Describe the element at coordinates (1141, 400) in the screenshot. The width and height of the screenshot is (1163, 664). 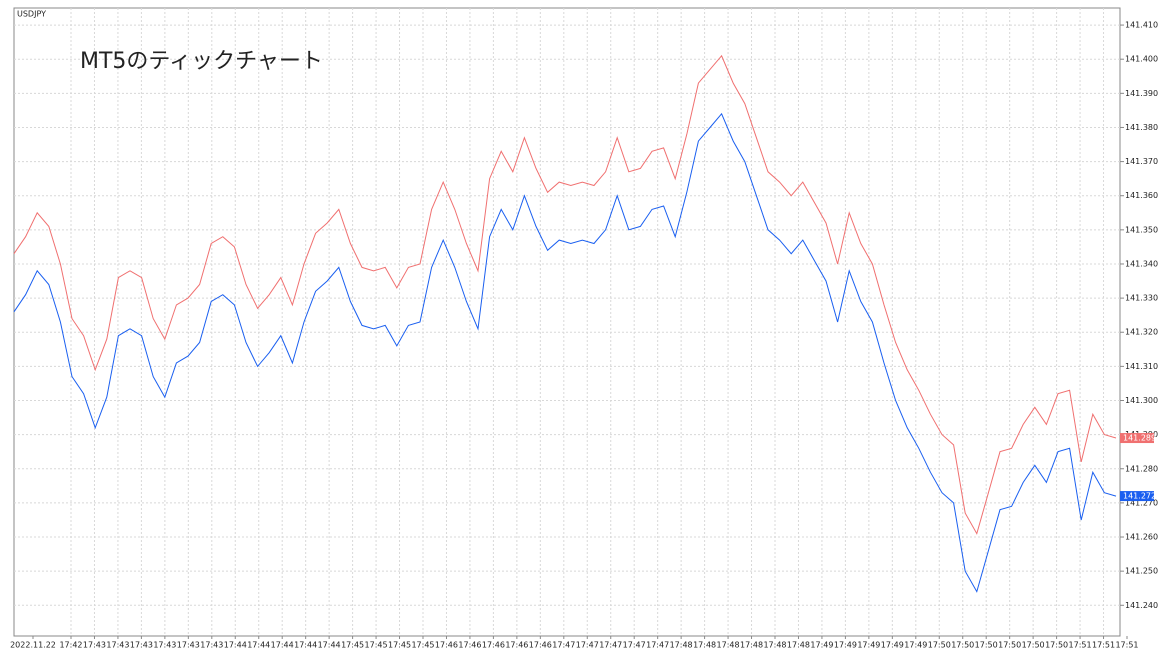
I see `y-tick-label: 141.300` at that location.